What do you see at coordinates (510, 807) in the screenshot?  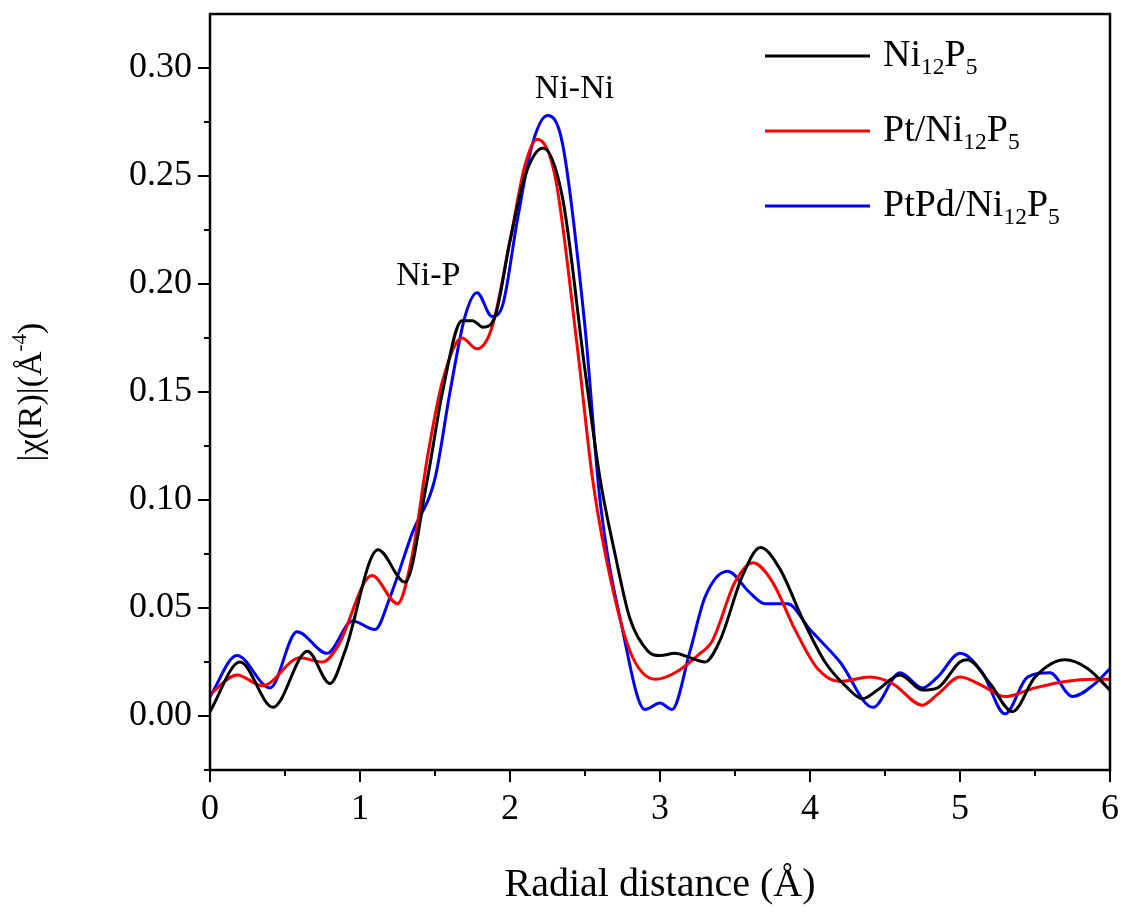 I see `x-tick-label: 2` at bounding box center [510, 807].